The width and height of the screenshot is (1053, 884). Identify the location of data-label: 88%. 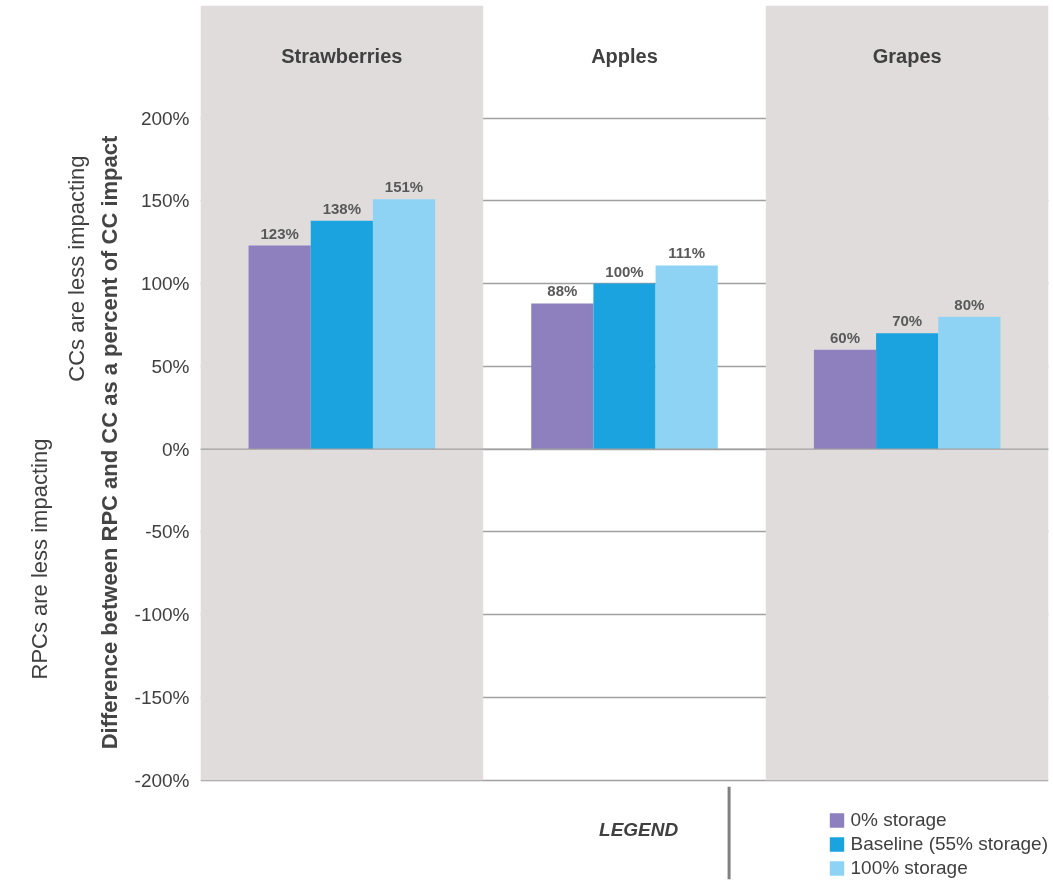
(562, 291).